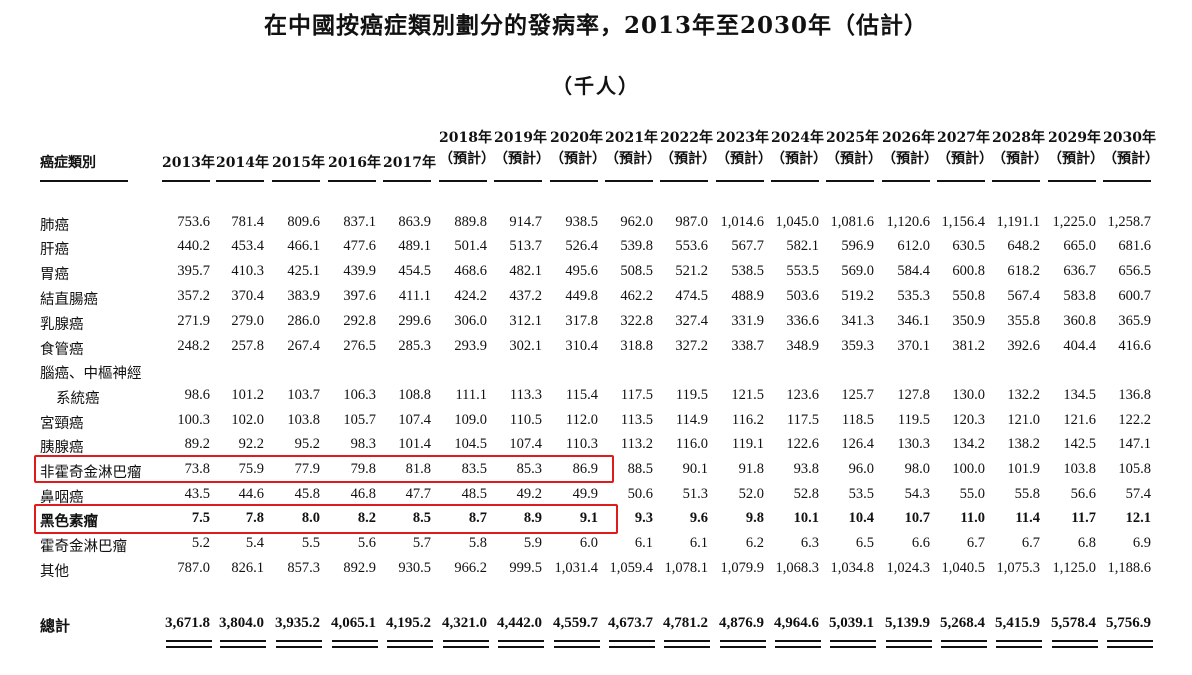 This screenshot has height=675, width=1192. I want to click on year-label: 2027年, so click(963, 138).